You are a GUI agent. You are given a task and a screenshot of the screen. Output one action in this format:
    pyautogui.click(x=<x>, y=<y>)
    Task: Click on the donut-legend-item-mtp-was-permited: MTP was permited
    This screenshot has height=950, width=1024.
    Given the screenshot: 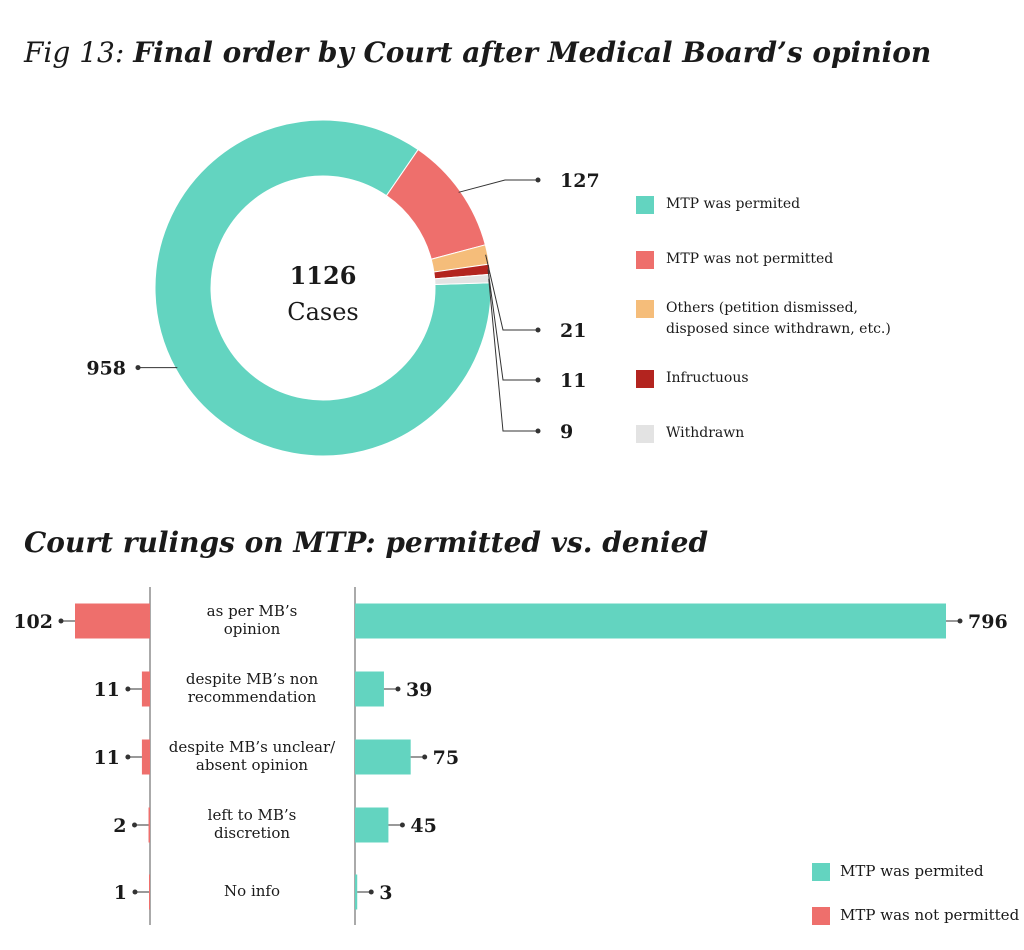 What is the action you would take?
    pyautogui.click(x=776, y=204)
    